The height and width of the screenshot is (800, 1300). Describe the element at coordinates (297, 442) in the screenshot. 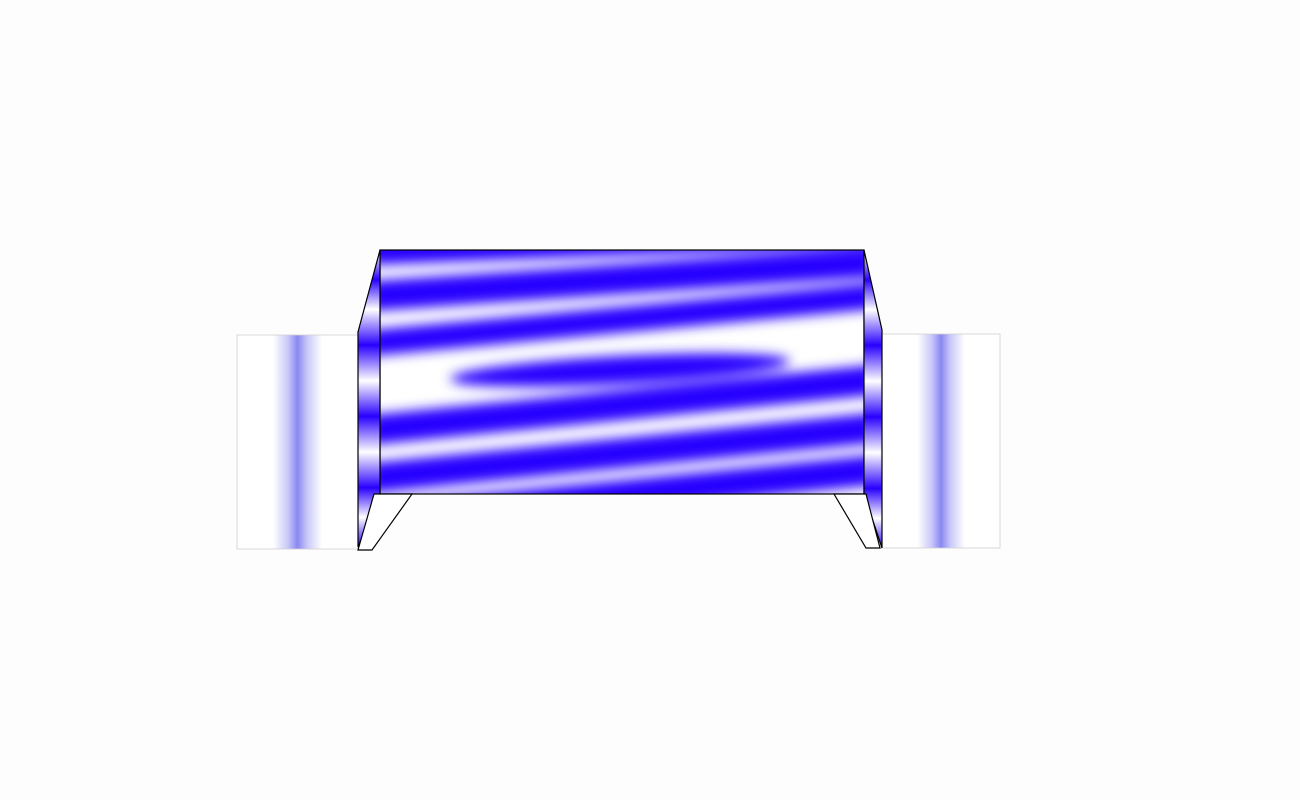

I see `left-projection-panel` at that location.